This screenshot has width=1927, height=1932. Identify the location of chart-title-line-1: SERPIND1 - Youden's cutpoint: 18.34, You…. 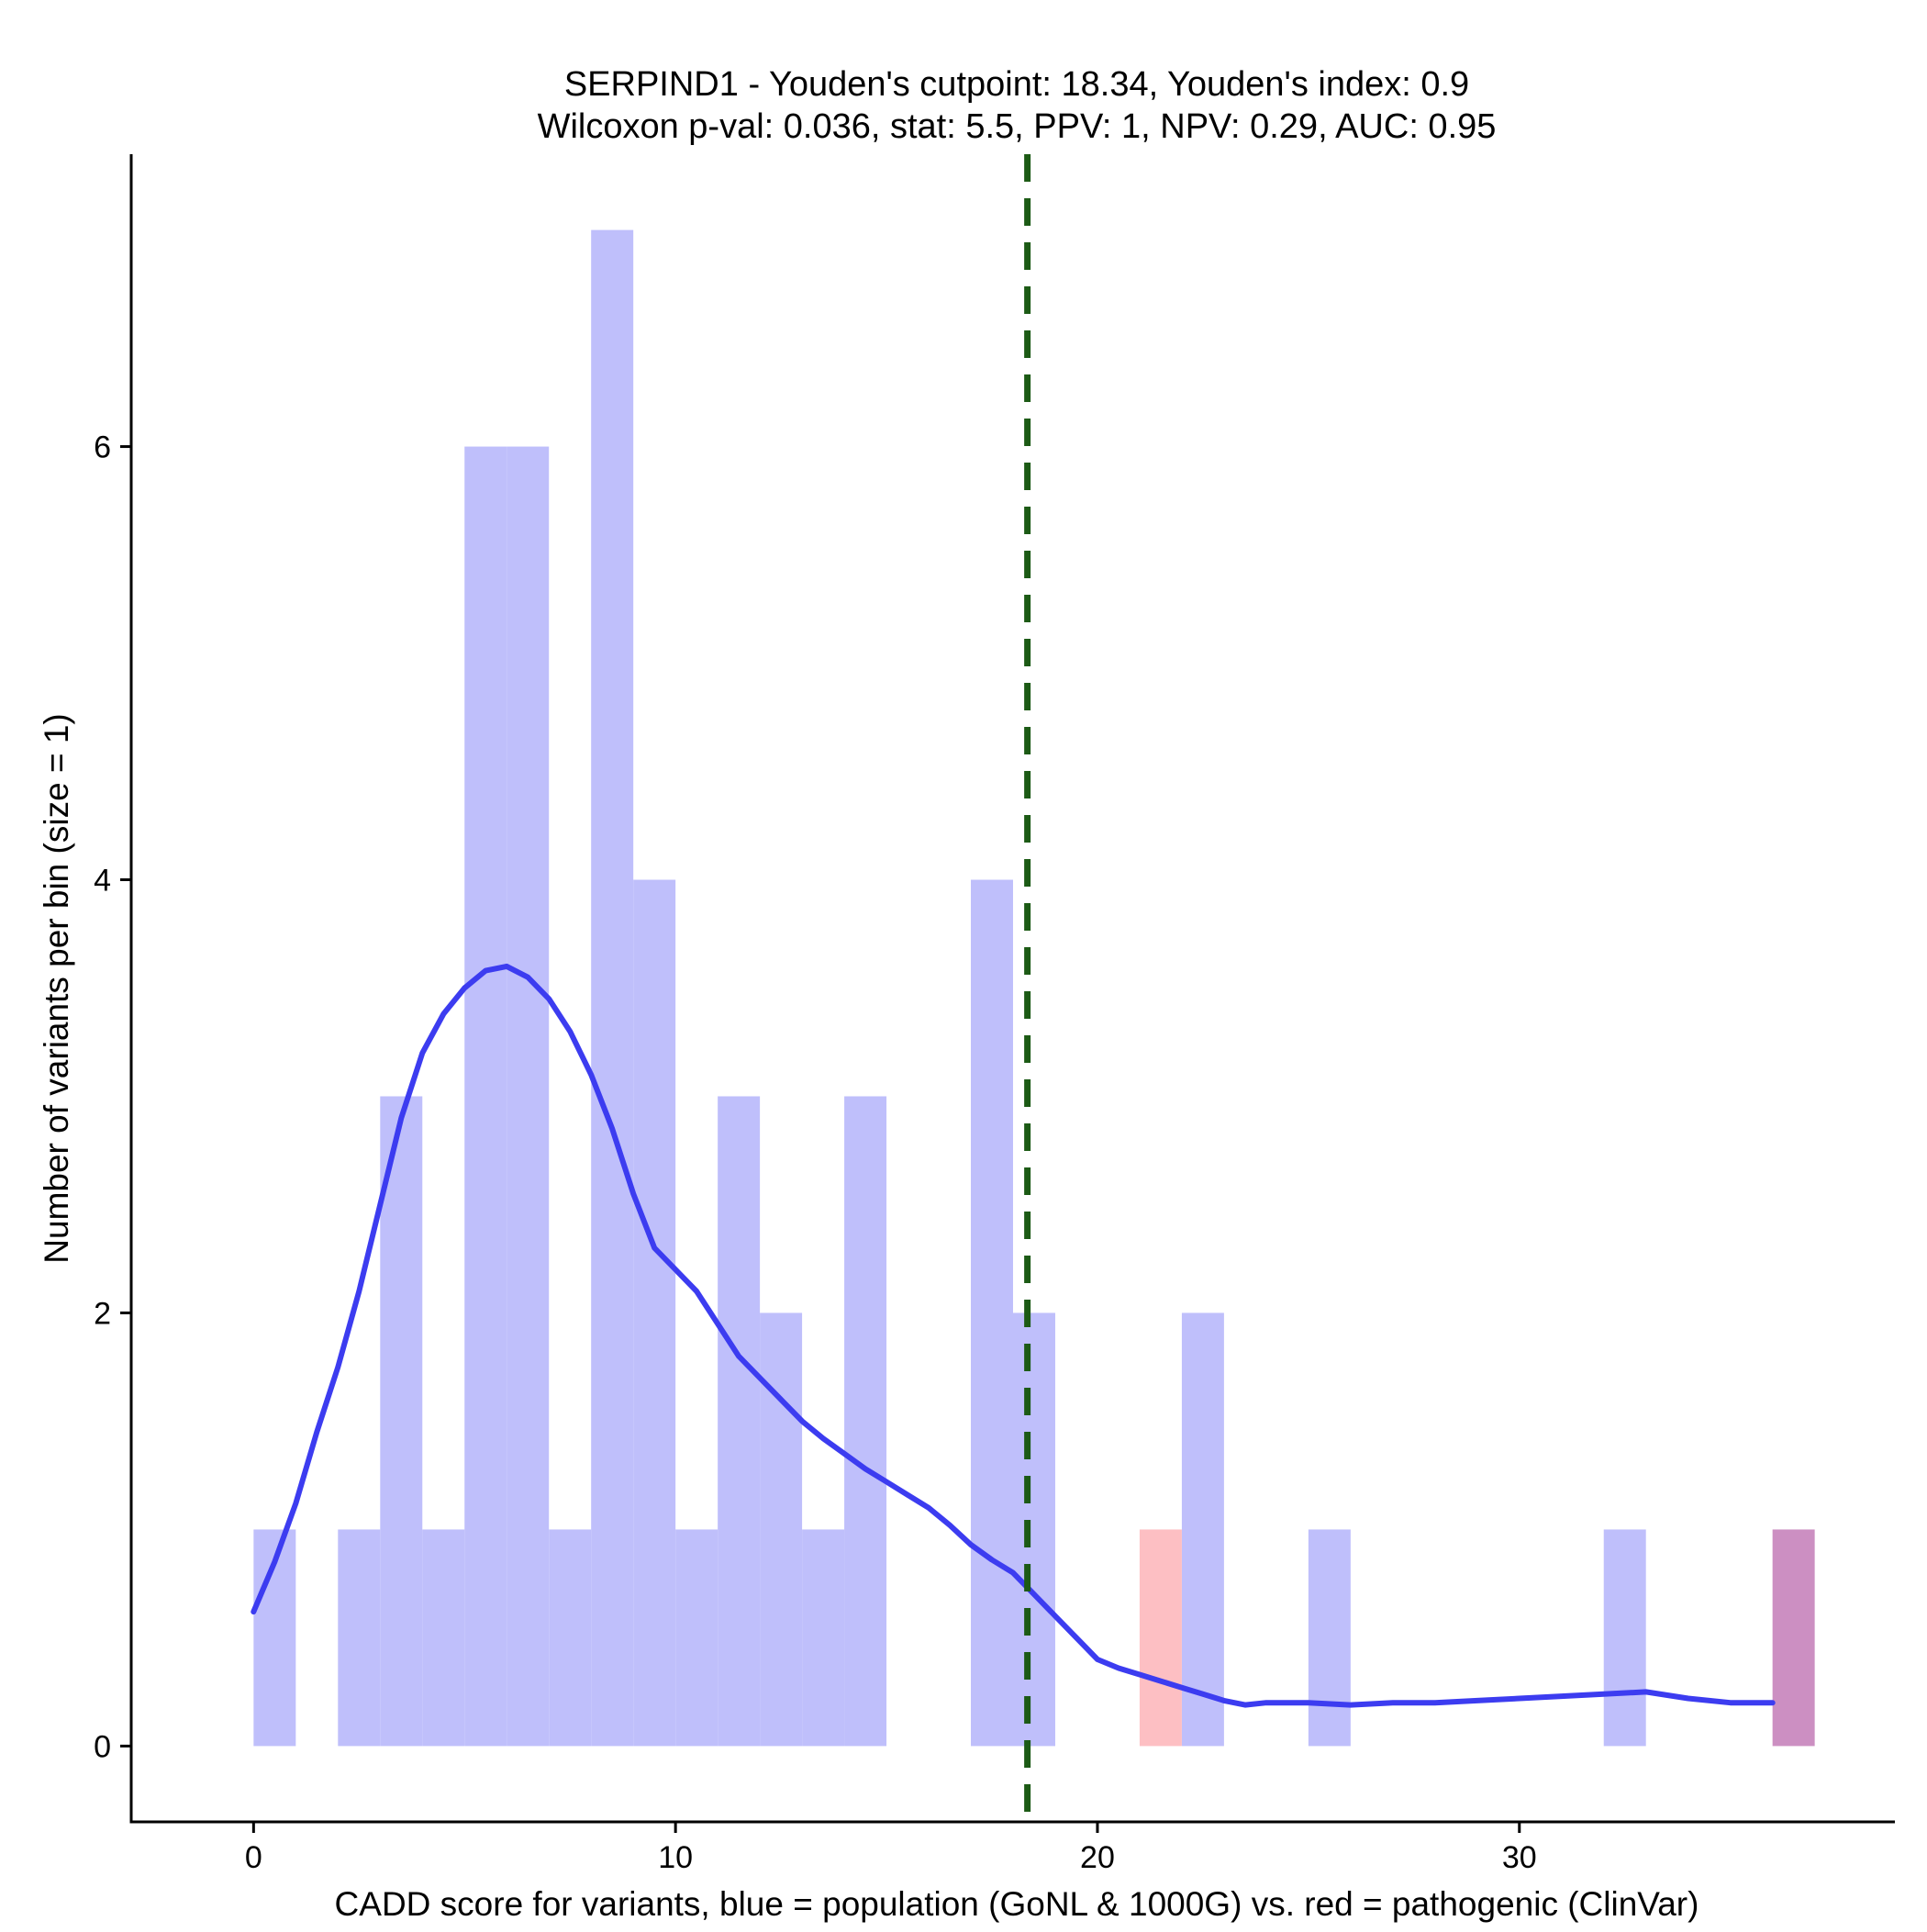
(1016, 84).